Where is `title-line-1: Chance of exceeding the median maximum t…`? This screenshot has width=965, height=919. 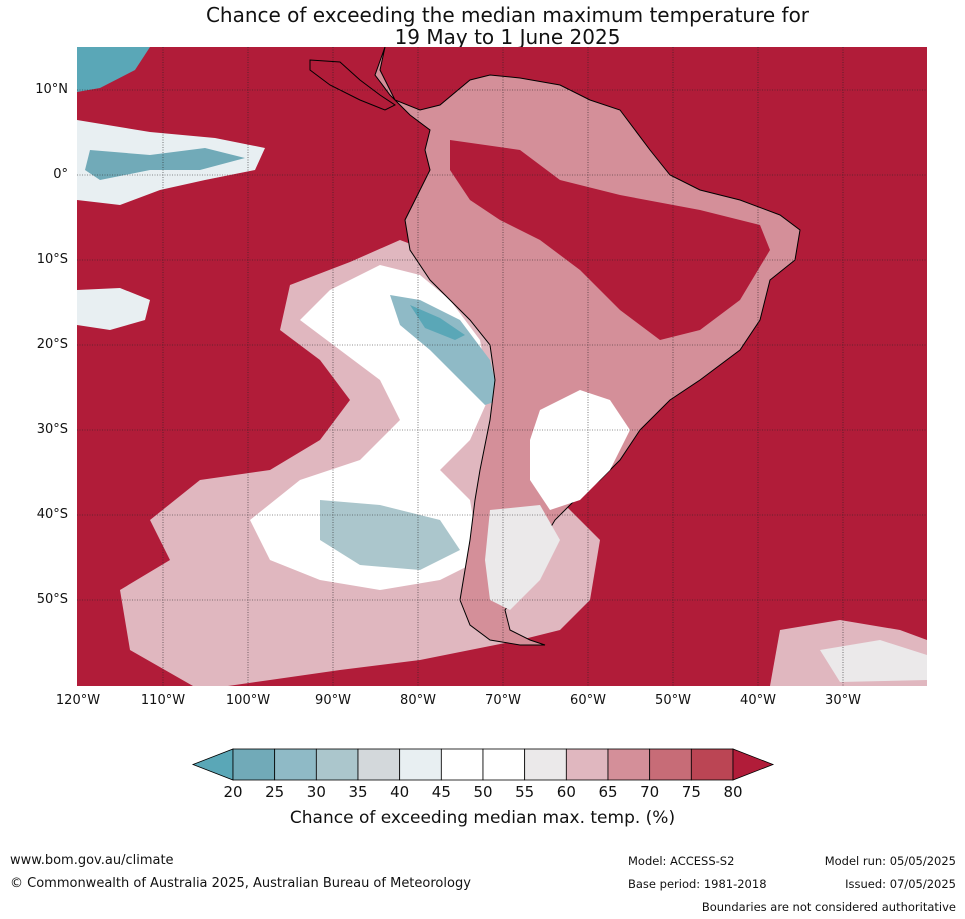
title-line-1: Chance of exceeding the median maximum t… is located at coordinates (507, 15).